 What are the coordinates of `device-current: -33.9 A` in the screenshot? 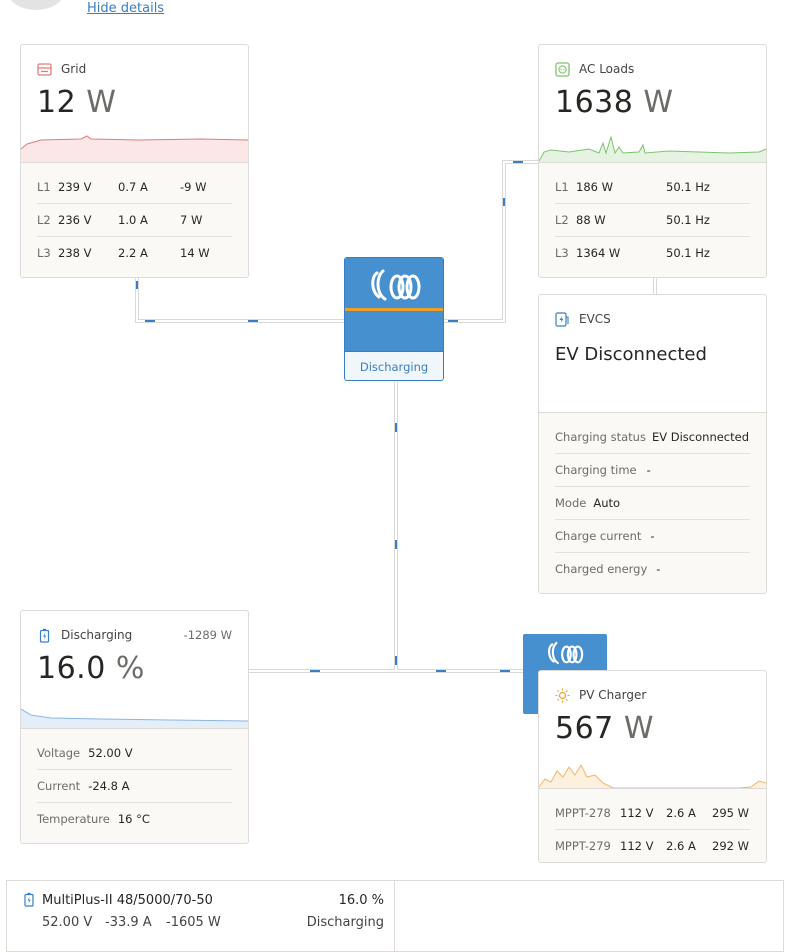 It's located at (128, 922).